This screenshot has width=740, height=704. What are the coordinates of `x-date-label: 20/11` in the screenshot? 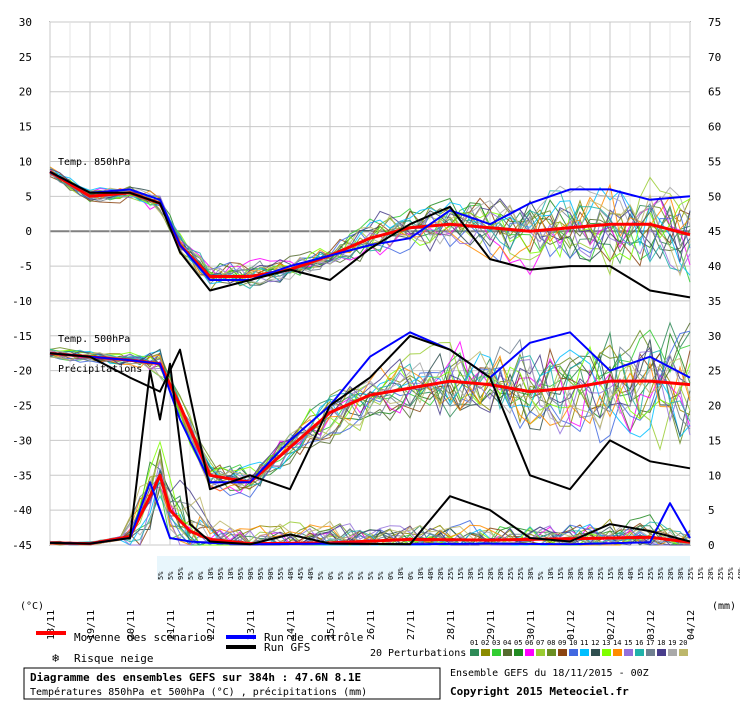 It's located at (131, 625).